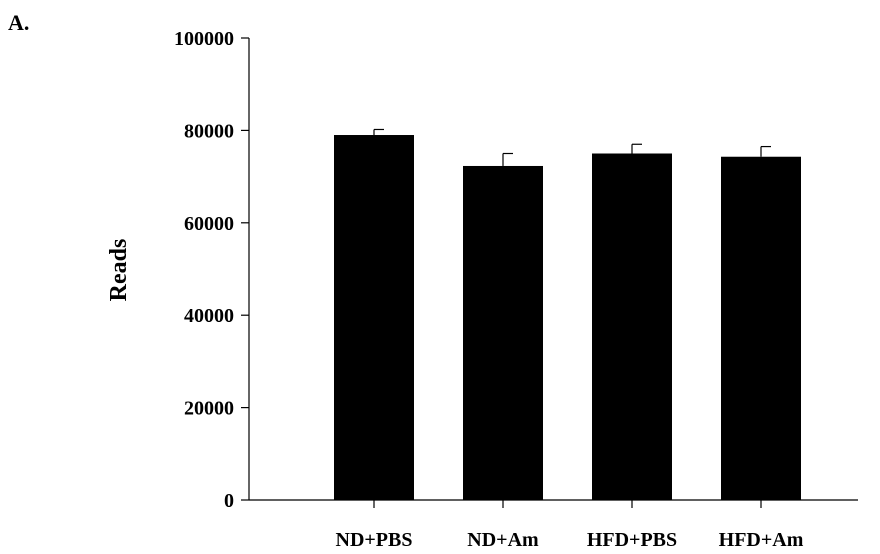 Image resolution: width=880 pixels, height=554 pixels. What do you see at coordinates (209, 409) in the screenshot?
I see `y-tick-label: 20000` at bounding box center [209, 409].